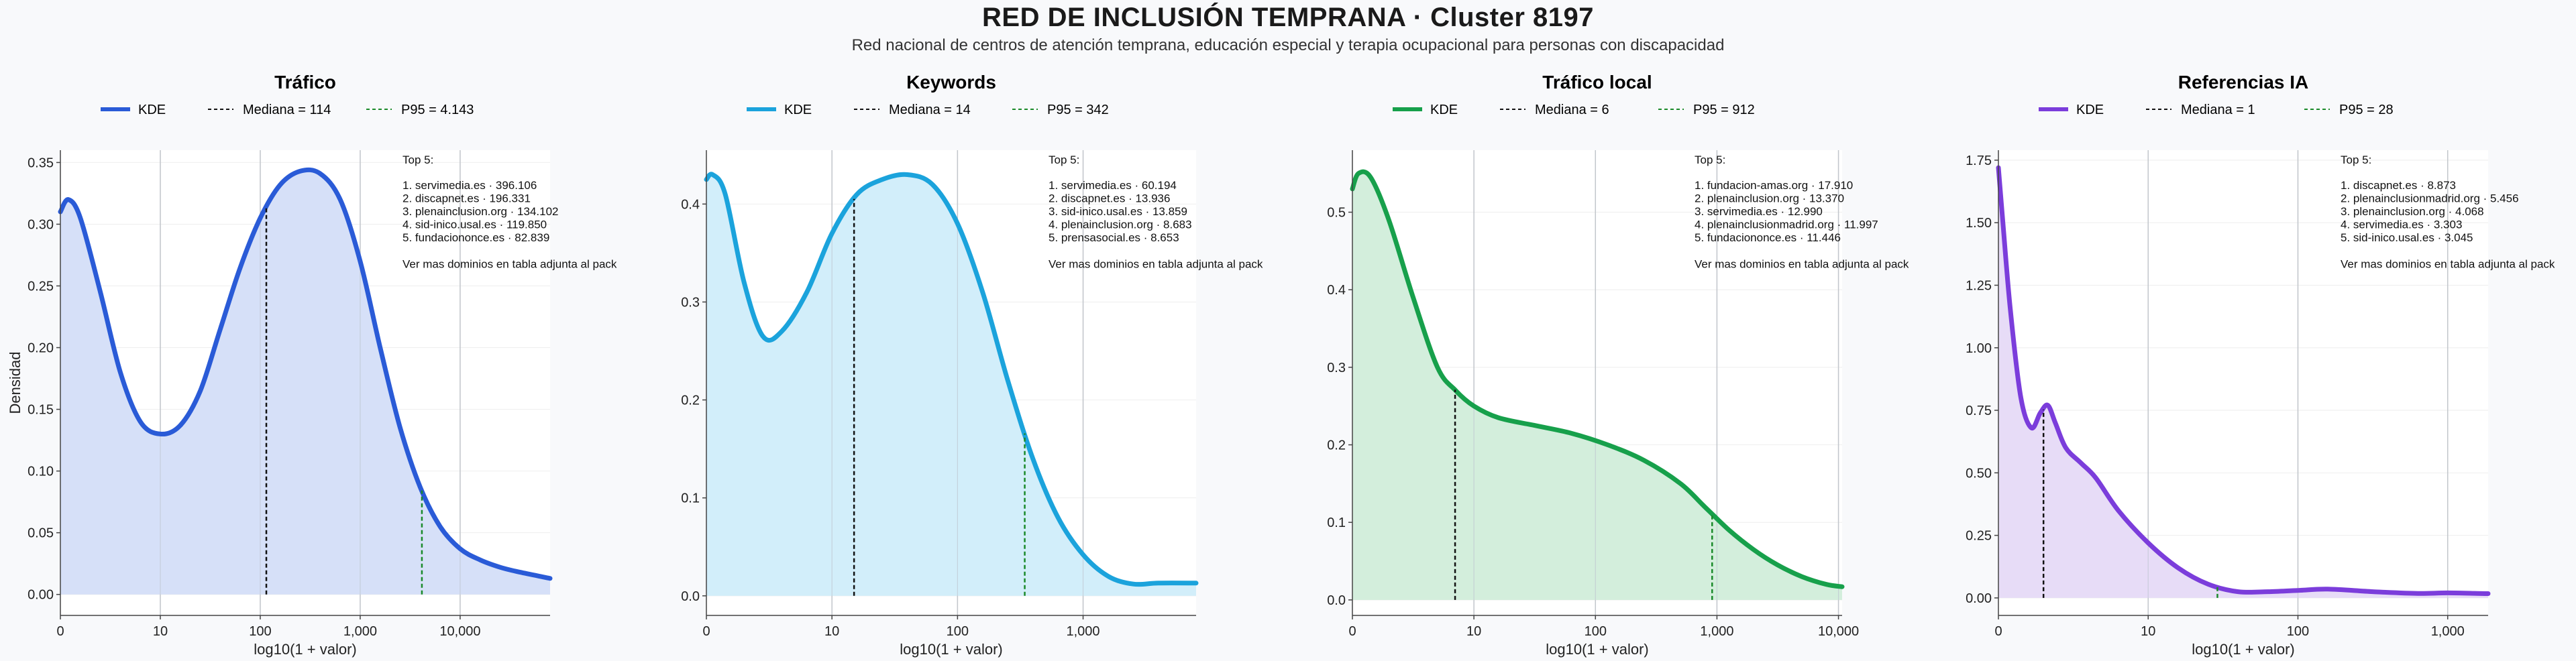 Image resolution: width=2576 pixels, height=661 pixels. Describe the element at coordinates (1979, 161) in the screenshot. I see `y-tick-label: 1.75` at that location.